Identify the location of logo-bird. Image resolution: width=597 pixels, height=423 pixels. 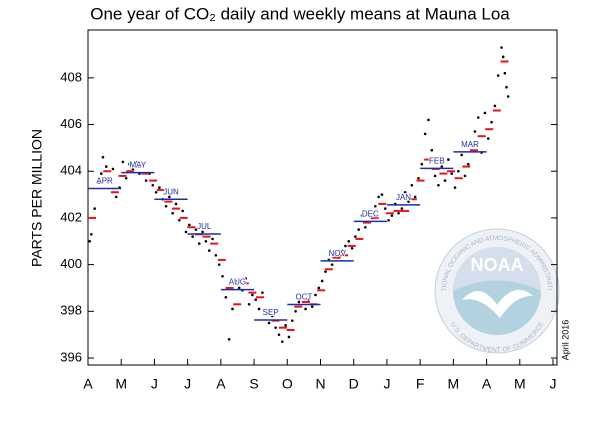
(497, 303).